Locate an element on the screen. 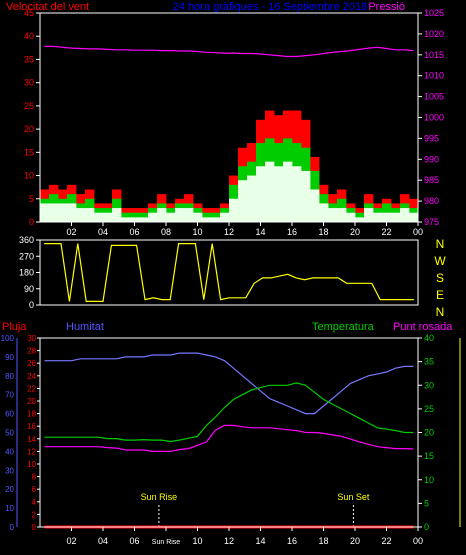  compass-label: W is located at coordinates (440, 261).